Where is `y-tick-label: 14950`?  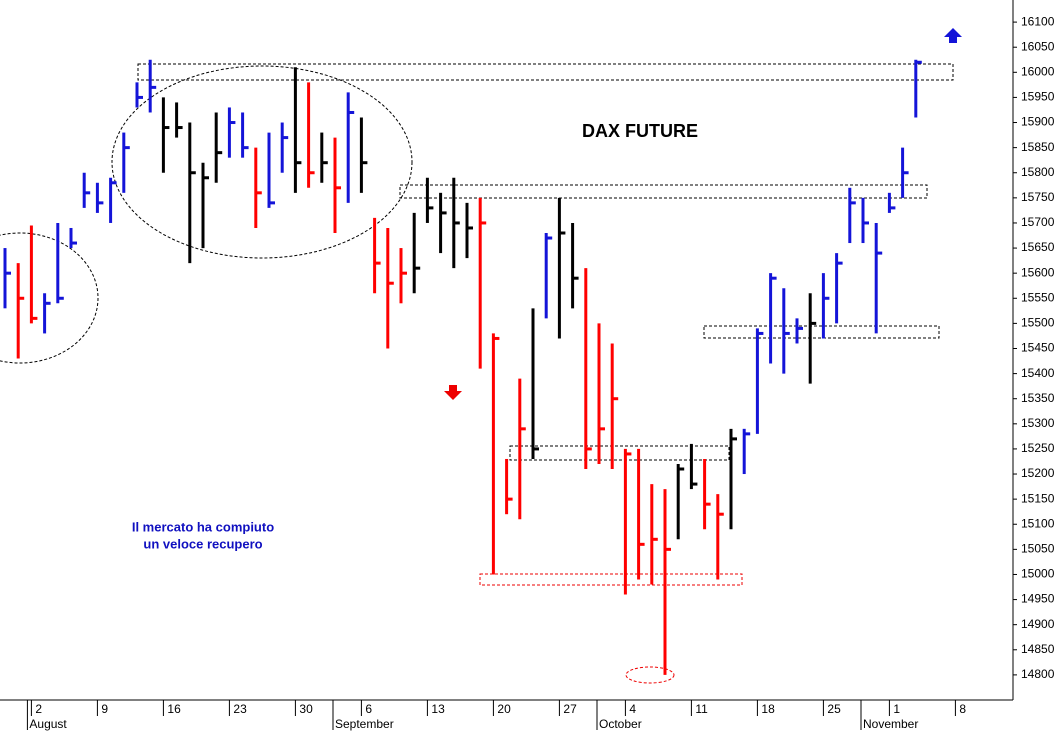 y-tick-label: 14950 is located at coordinates (1038, 599).